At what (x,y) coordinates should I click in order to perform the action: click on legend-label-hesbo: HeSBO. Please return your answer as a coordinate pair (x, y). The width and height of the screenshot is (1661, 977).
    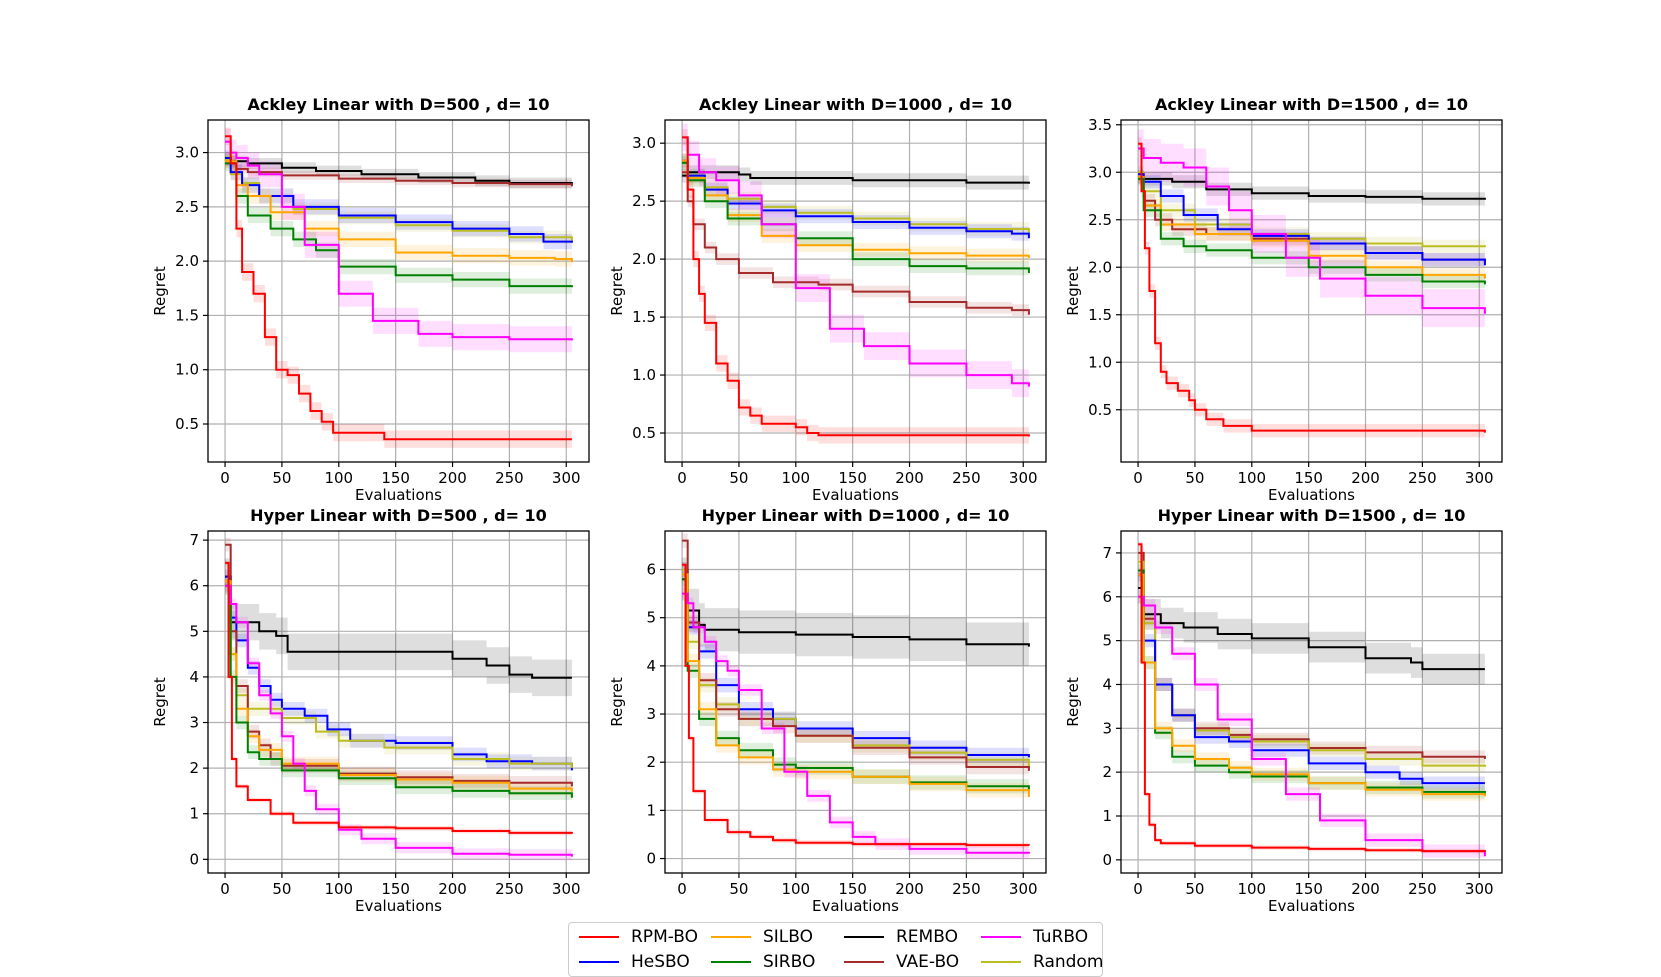
    Looking at the image, I should click on (660, 962).